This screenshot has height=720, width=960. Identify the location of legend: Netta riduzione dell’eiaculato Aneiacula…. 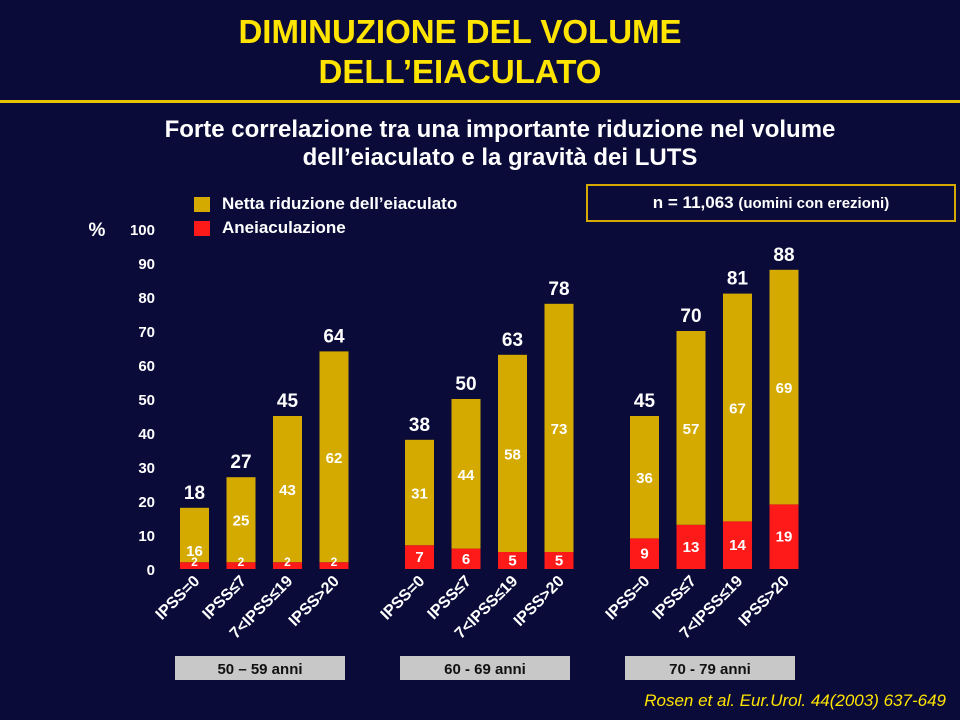
(325, 216).